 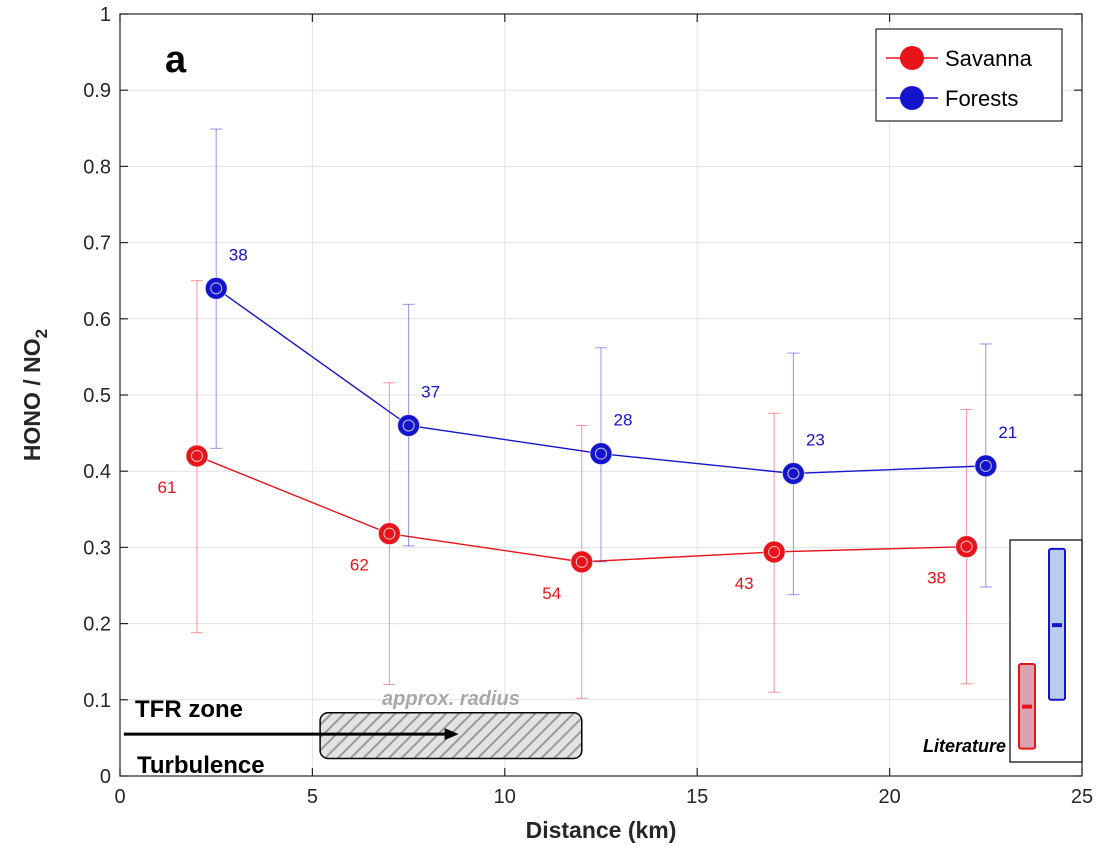 What do you see at coordinates (451, 699) in the screenshot?
I see `radius-label: approx. radius` at bounding box center [451, 699].